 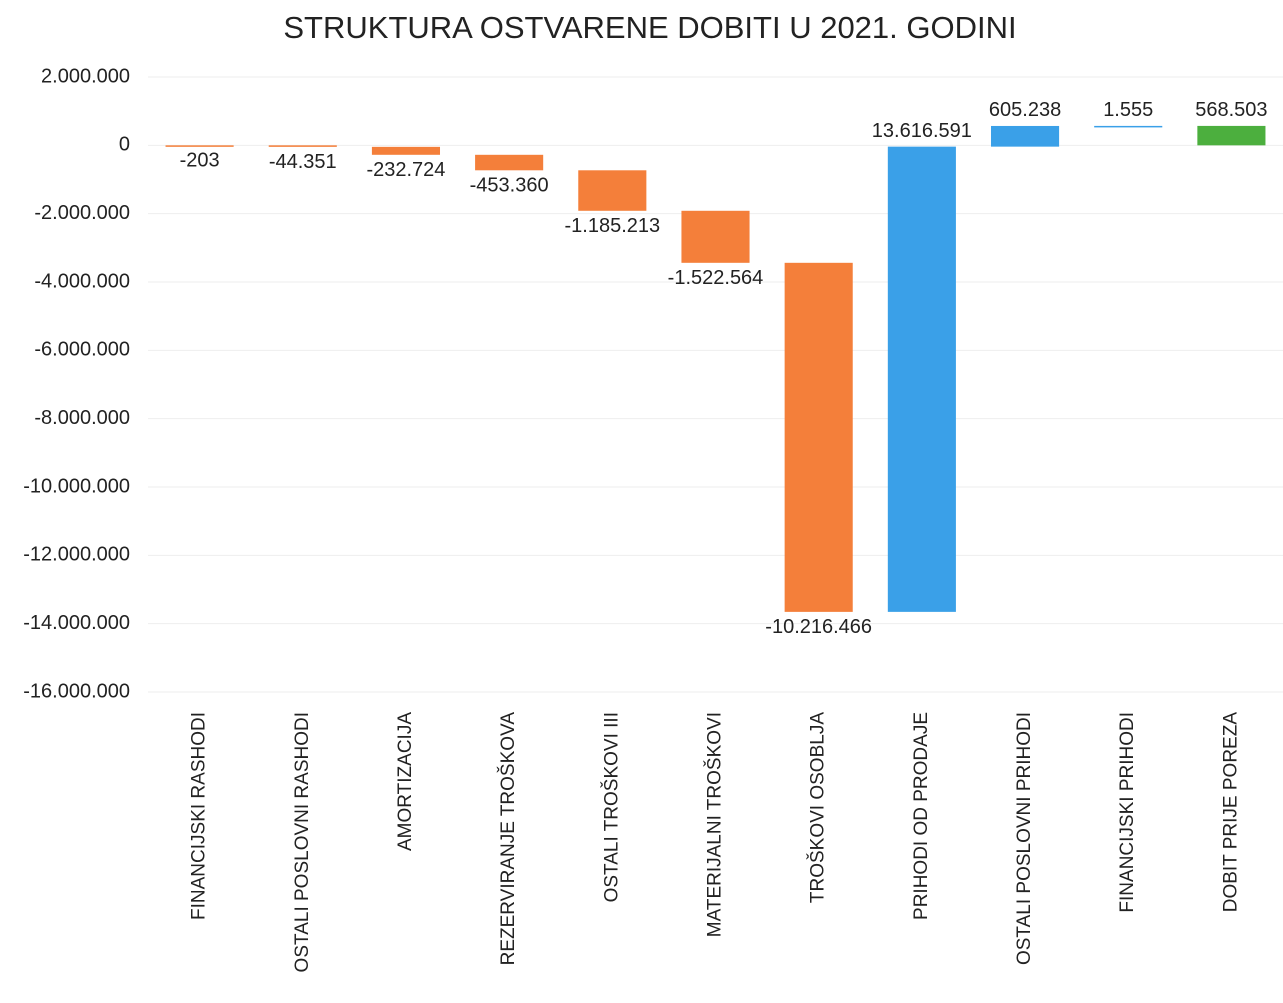 I want to click on value-label: 13.616.591, so click(x=922, y=131).